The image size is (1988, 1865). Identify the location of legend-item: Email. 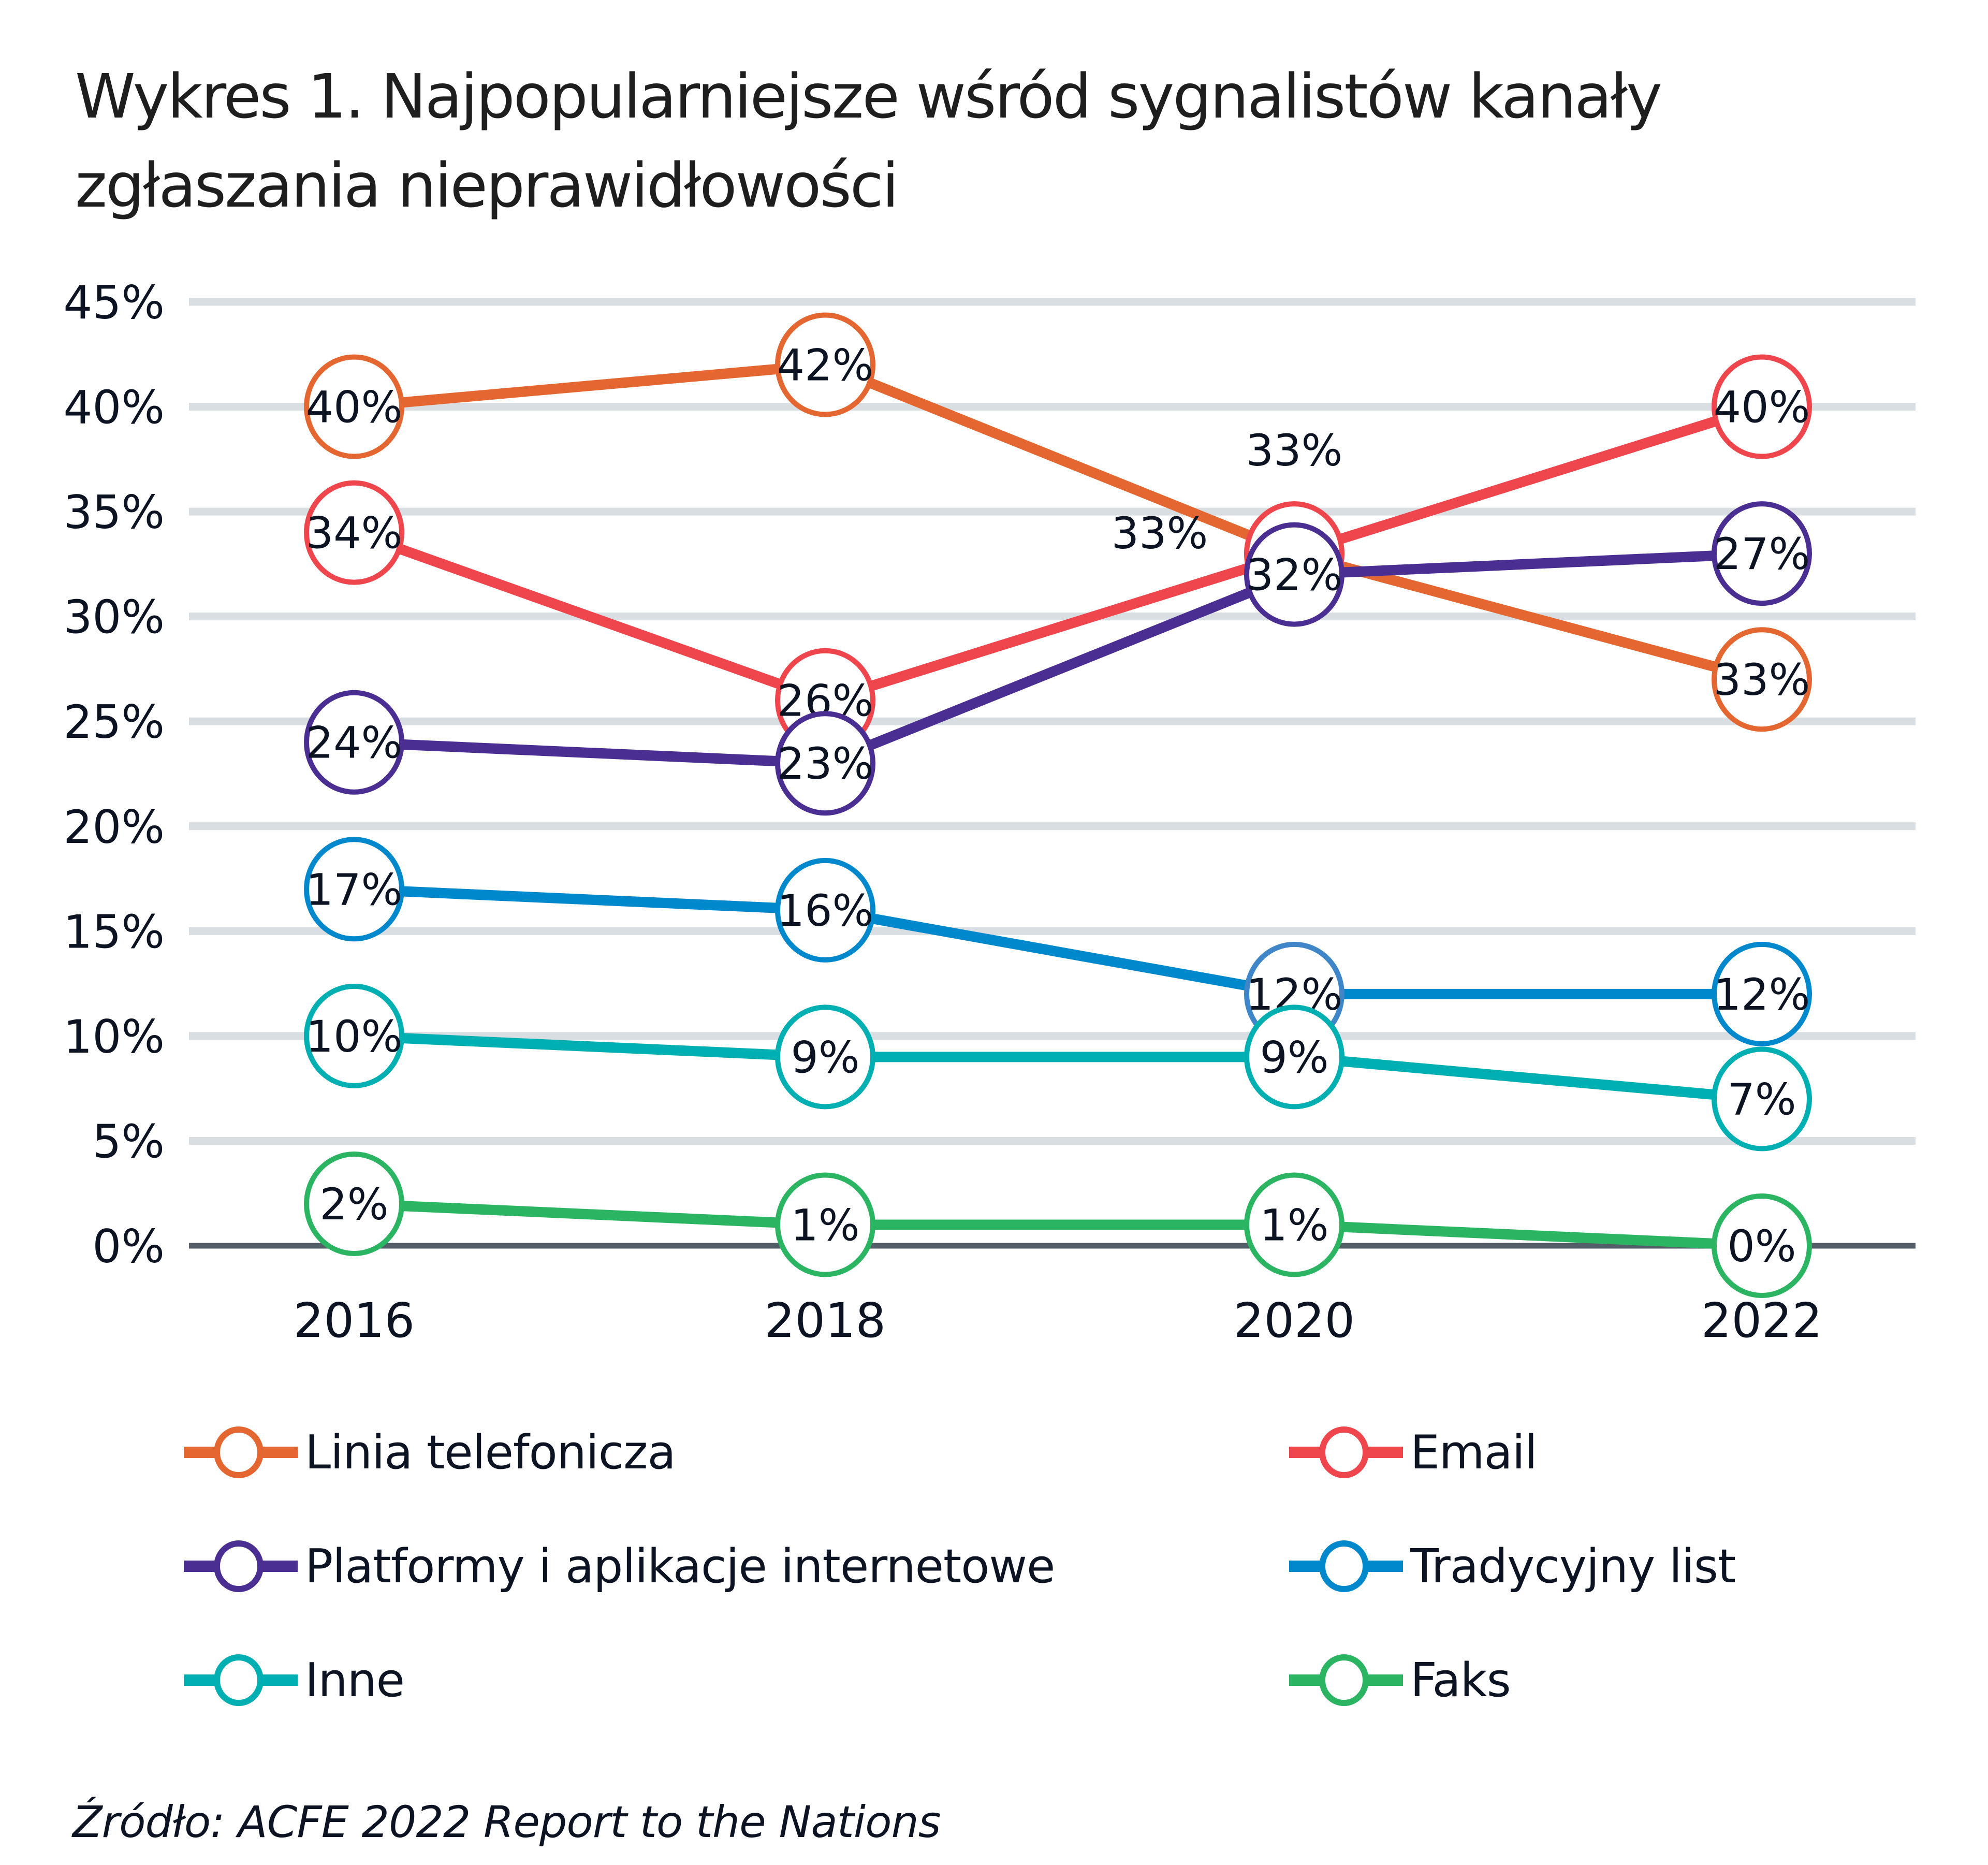
(1413, 1452).